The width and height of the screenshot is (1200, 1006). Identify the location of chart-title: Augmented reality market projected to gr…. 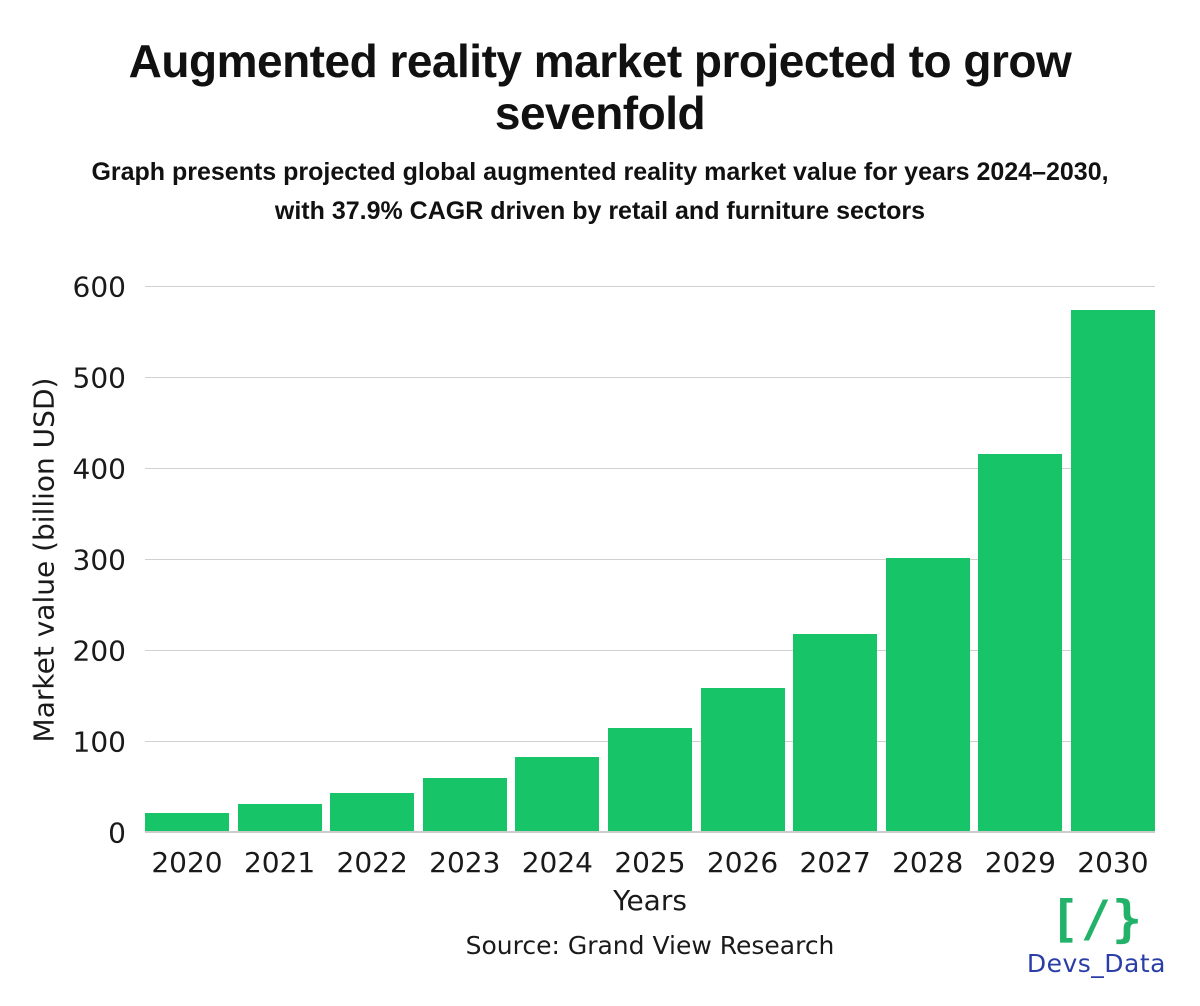
(600, 87).